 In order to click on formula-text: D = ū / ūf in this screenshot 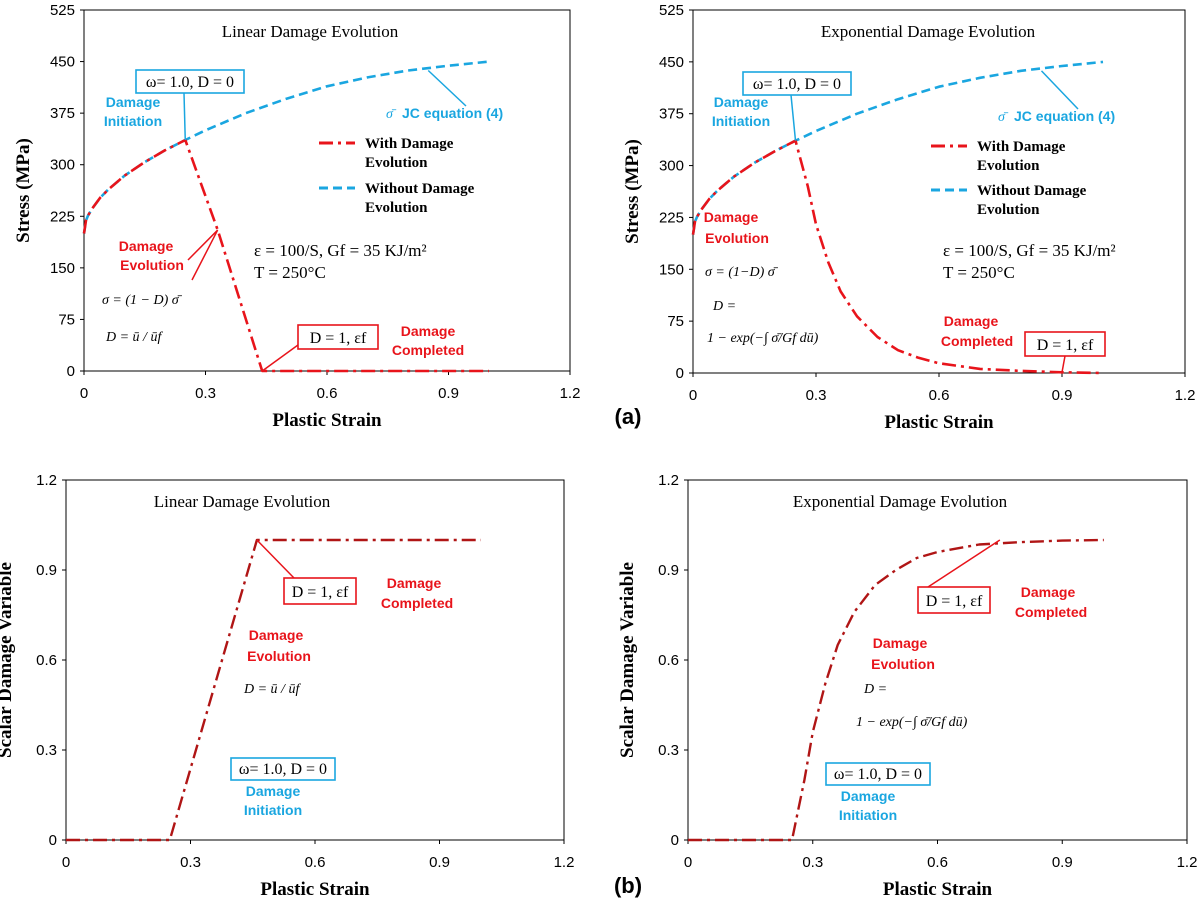, I will do `click(272, 689)`.